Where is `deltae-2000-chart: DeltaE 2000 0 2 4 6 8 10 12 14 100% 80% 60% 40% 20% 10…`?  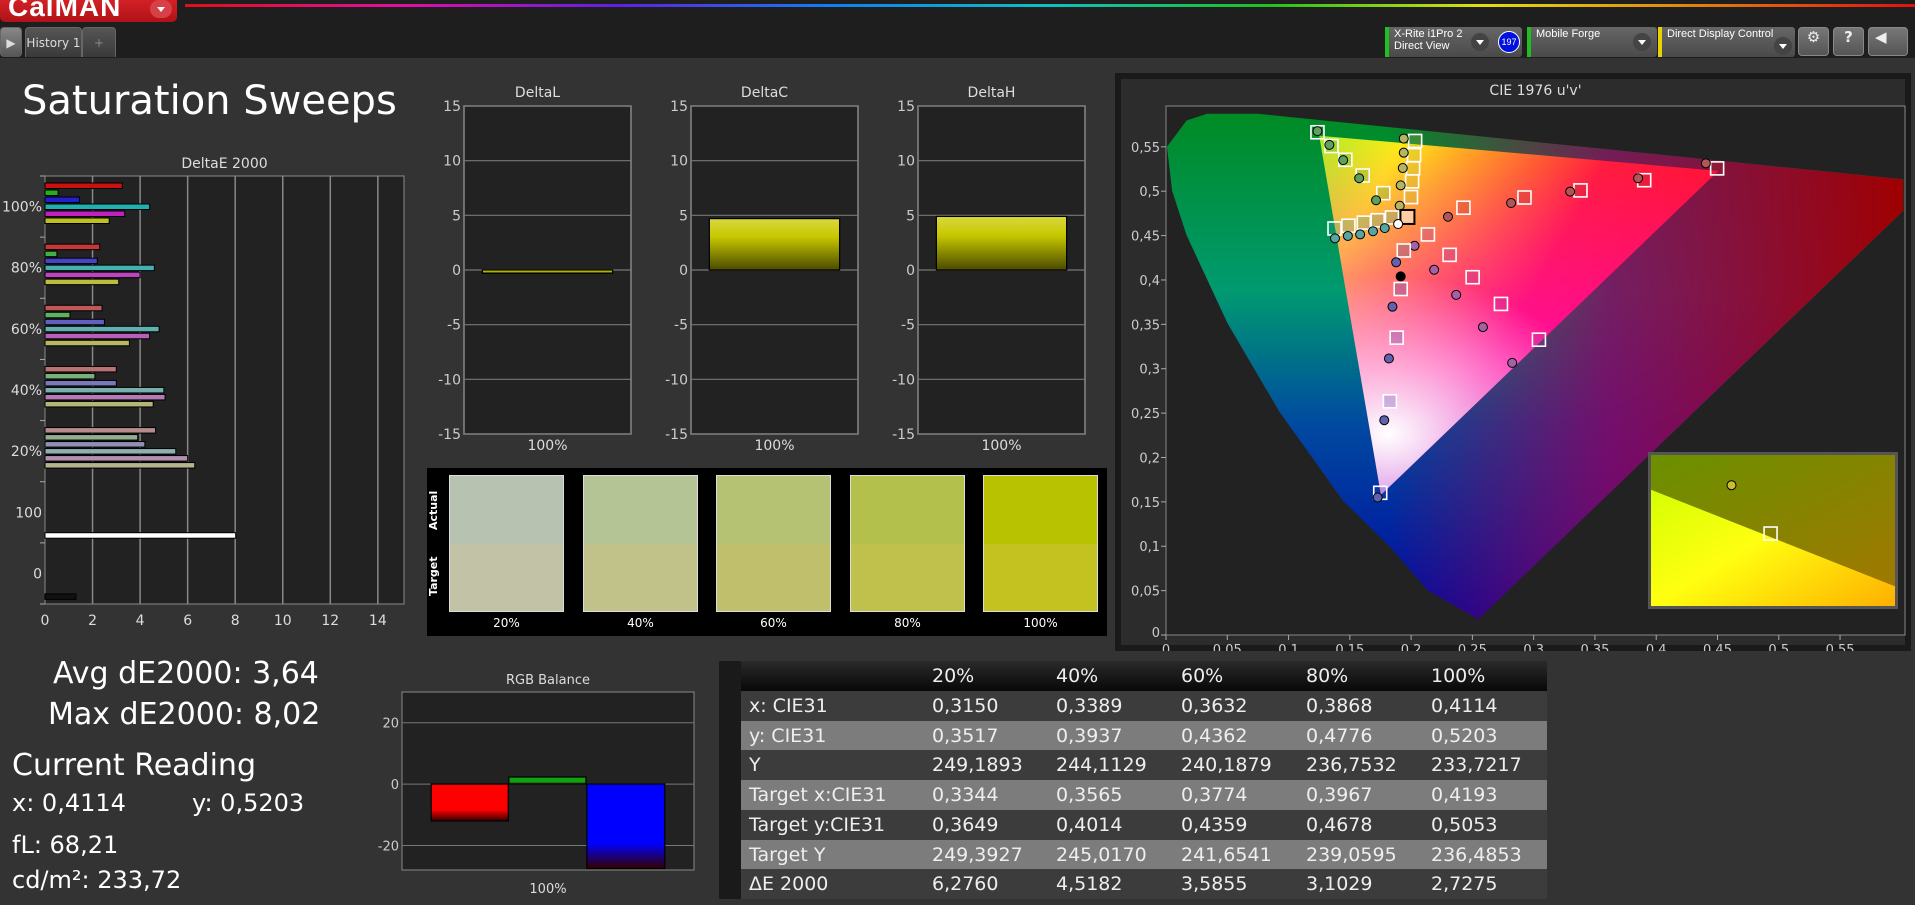 deltae-2000-chart: DeltaE 2000 0 2 4 6 8 10 12 14 100% 80% 60% 40% 20% 10… is located at coordinates (203, 392).